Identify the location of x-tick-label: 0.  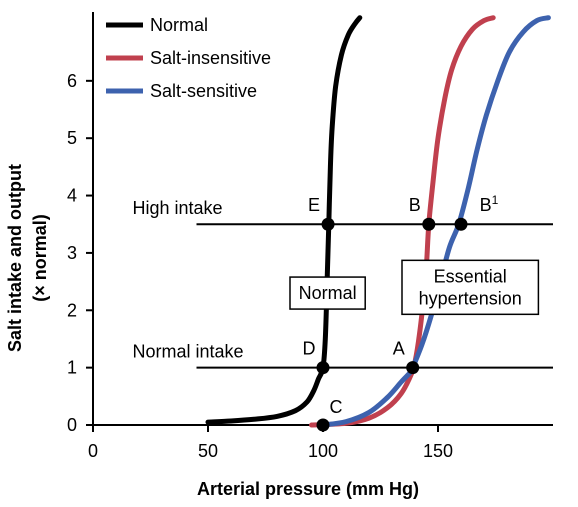
(93, 451).